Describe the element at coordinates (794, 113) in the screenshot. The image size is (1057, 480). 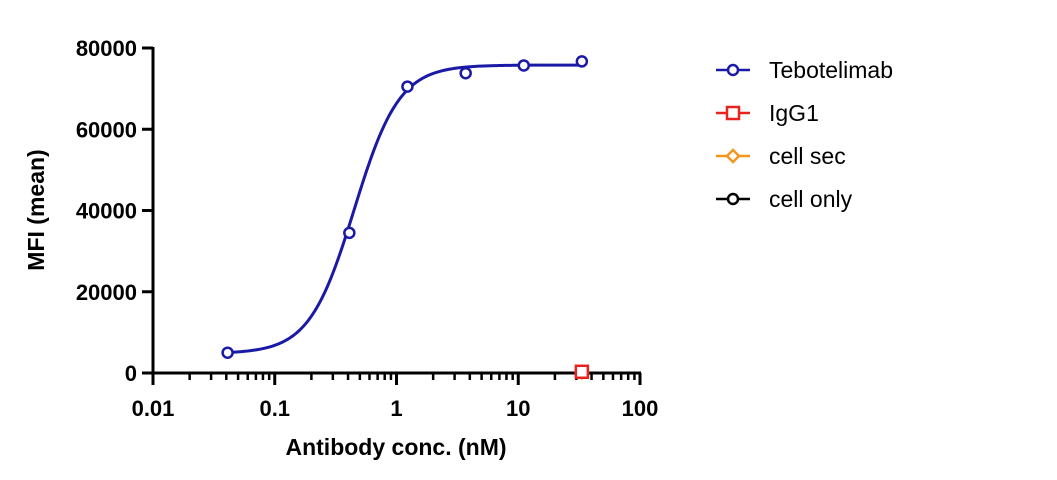
I see `legend-label: IgG1` at that location.